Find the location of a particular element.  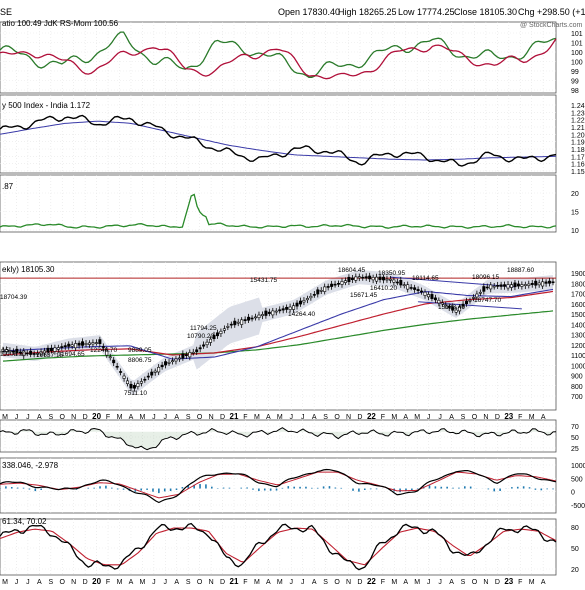

price-tick: 900 is located at coordinates (577, 377).